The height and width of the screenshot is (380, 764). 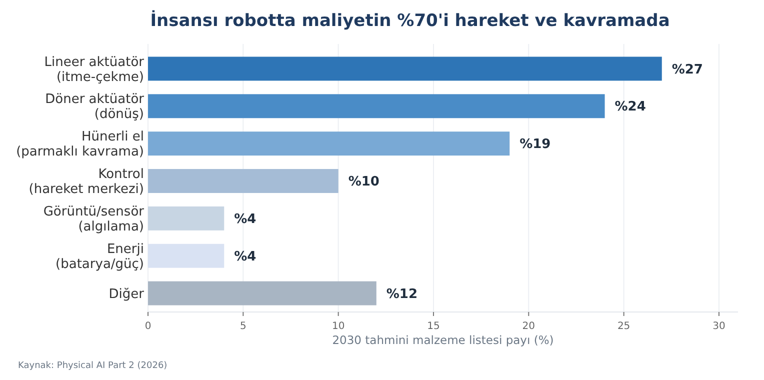 I want to click on data-label: %12, so click(x=402, y=294).